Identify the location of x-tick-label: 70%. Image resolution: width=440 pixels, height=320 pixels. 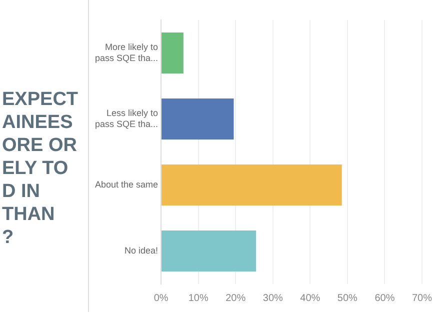
(422, 298).